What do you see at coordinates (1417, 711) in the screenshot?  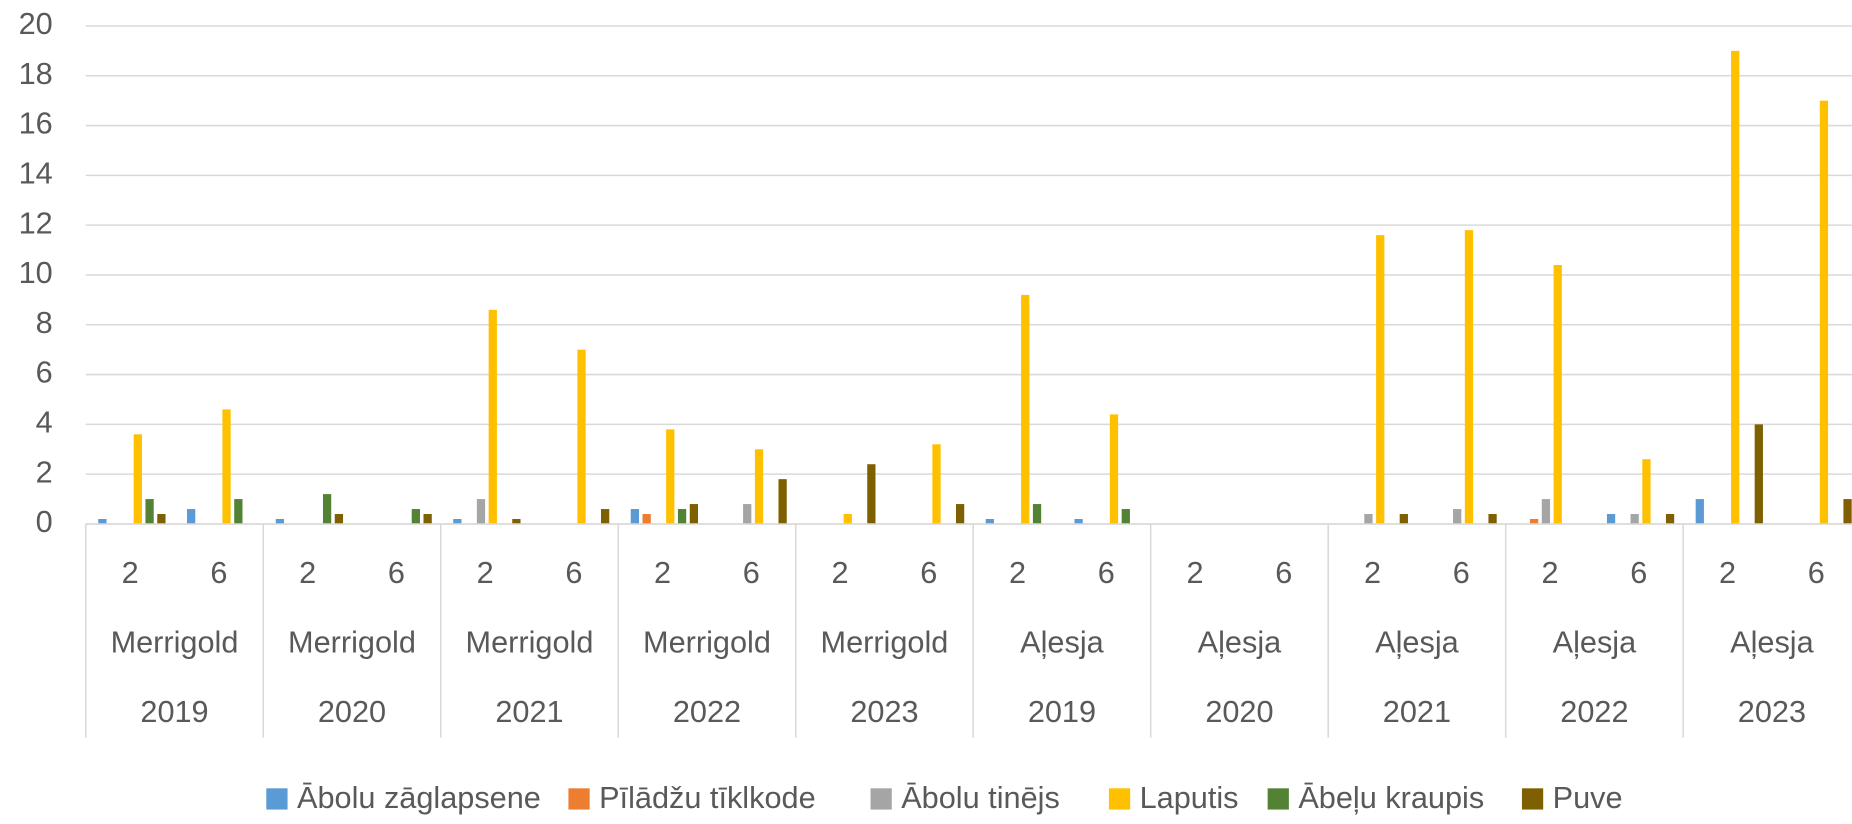 I see `year-label: 2021` at bounding box center [1417, 711].